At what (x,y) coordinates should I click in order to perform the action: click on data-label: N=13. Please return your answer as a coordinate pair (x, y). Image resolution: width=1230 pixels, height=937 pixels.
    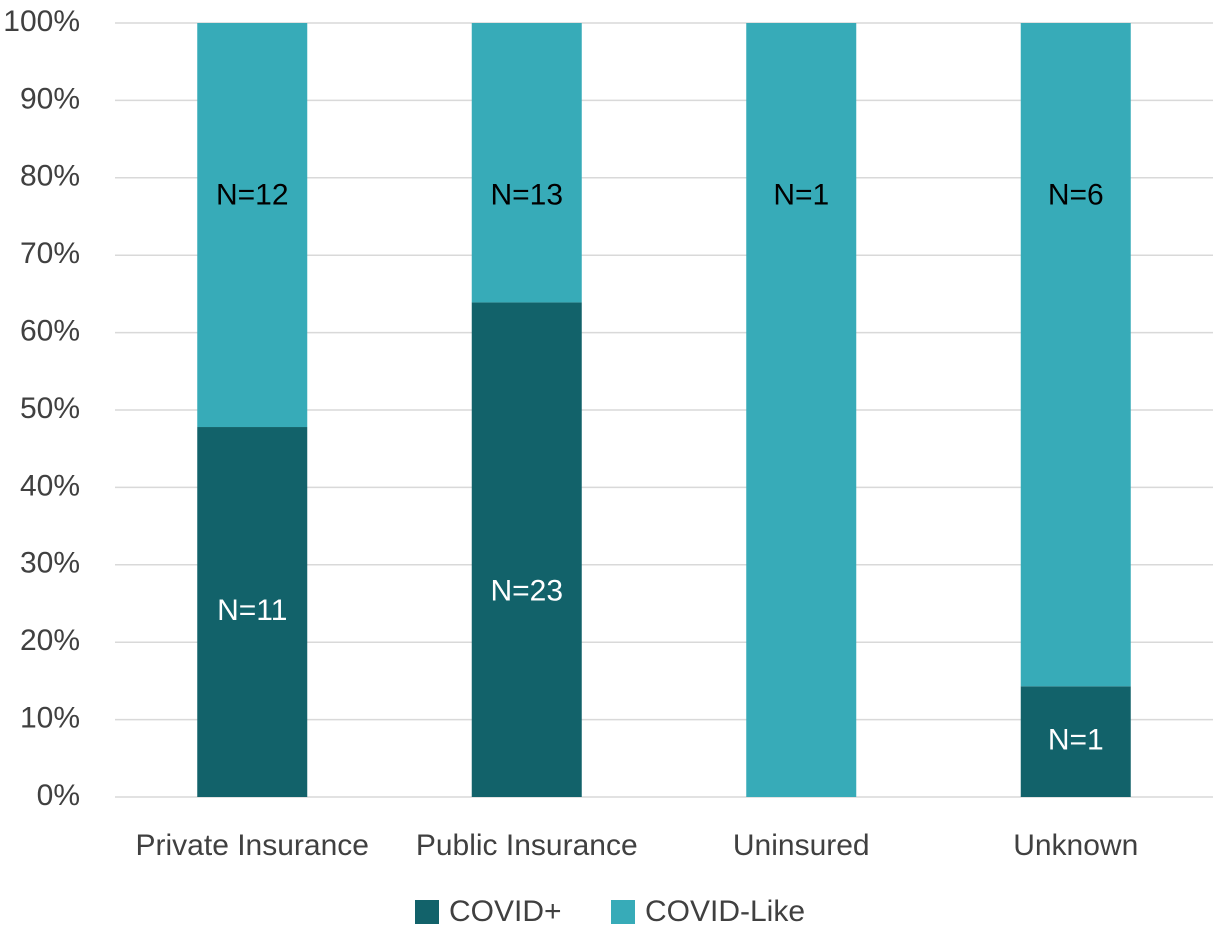
    Looking at the image, I should click on (526, 194).